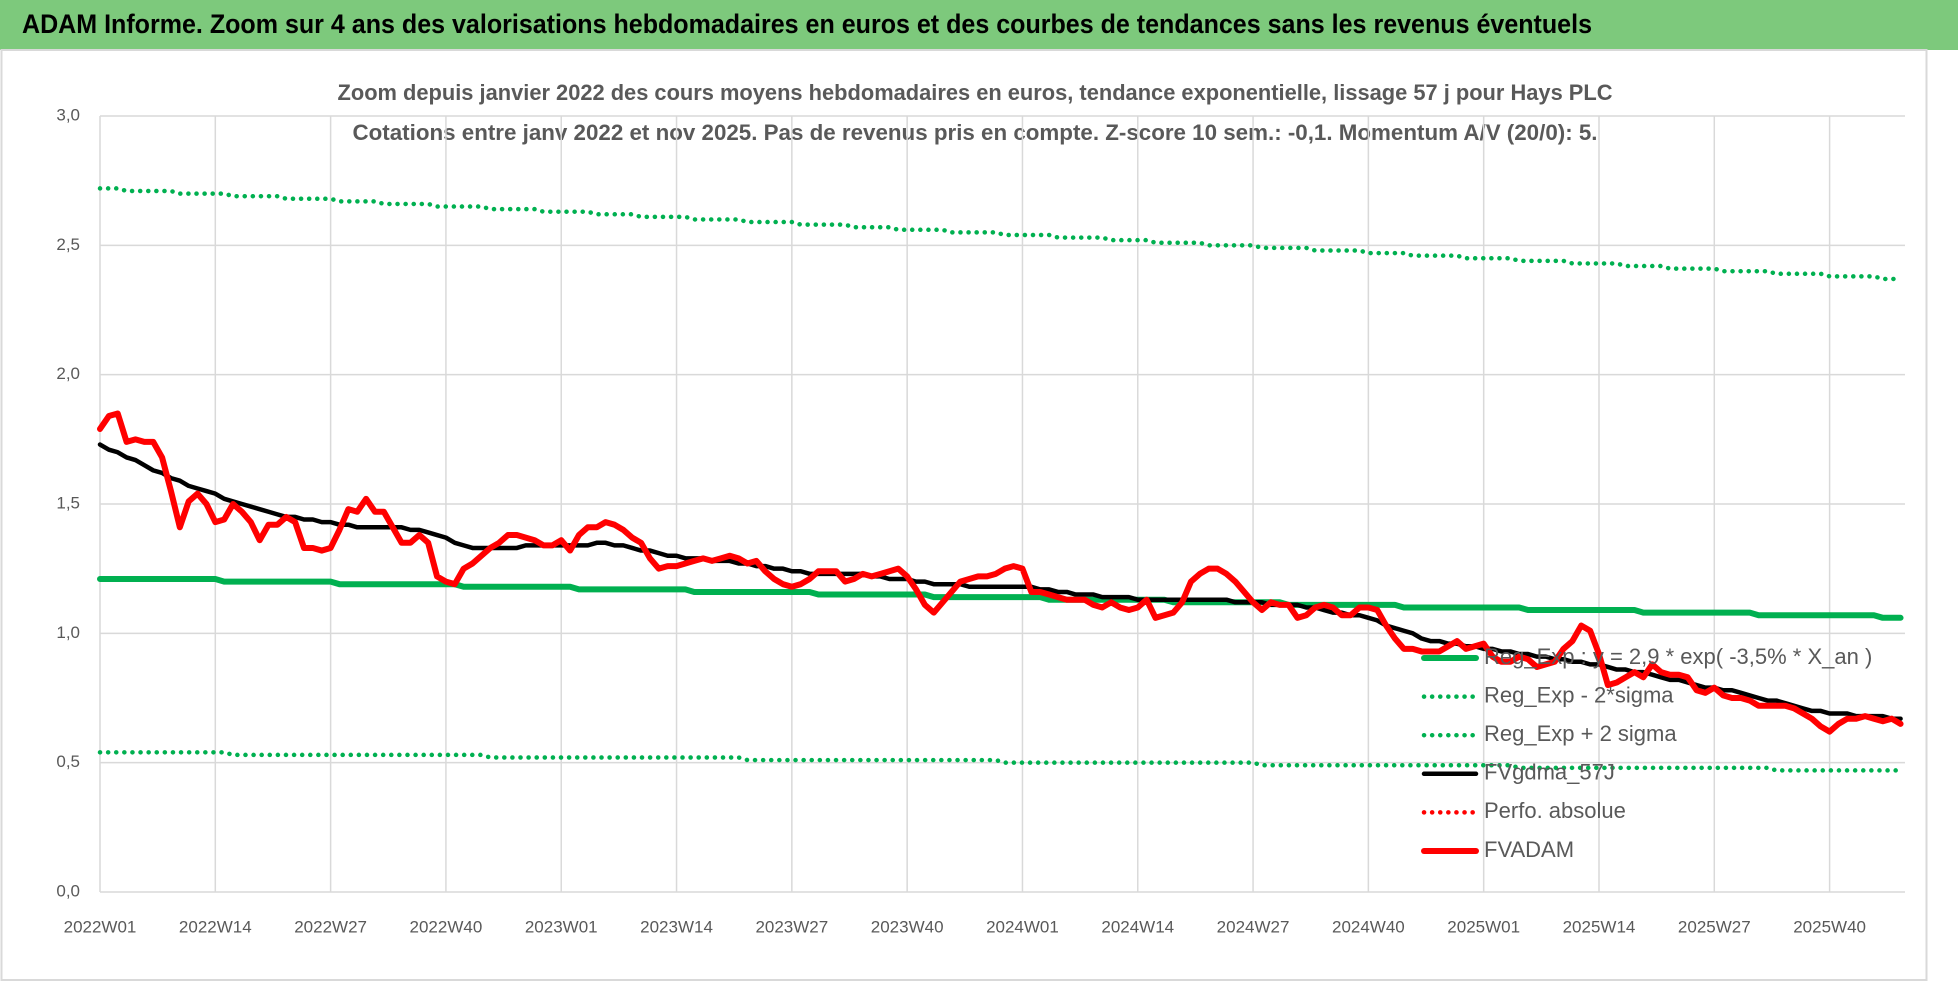 This screenshot has height=984, width=1958. I want to click on x-tick-label: 2022W40, so click(446, 926).